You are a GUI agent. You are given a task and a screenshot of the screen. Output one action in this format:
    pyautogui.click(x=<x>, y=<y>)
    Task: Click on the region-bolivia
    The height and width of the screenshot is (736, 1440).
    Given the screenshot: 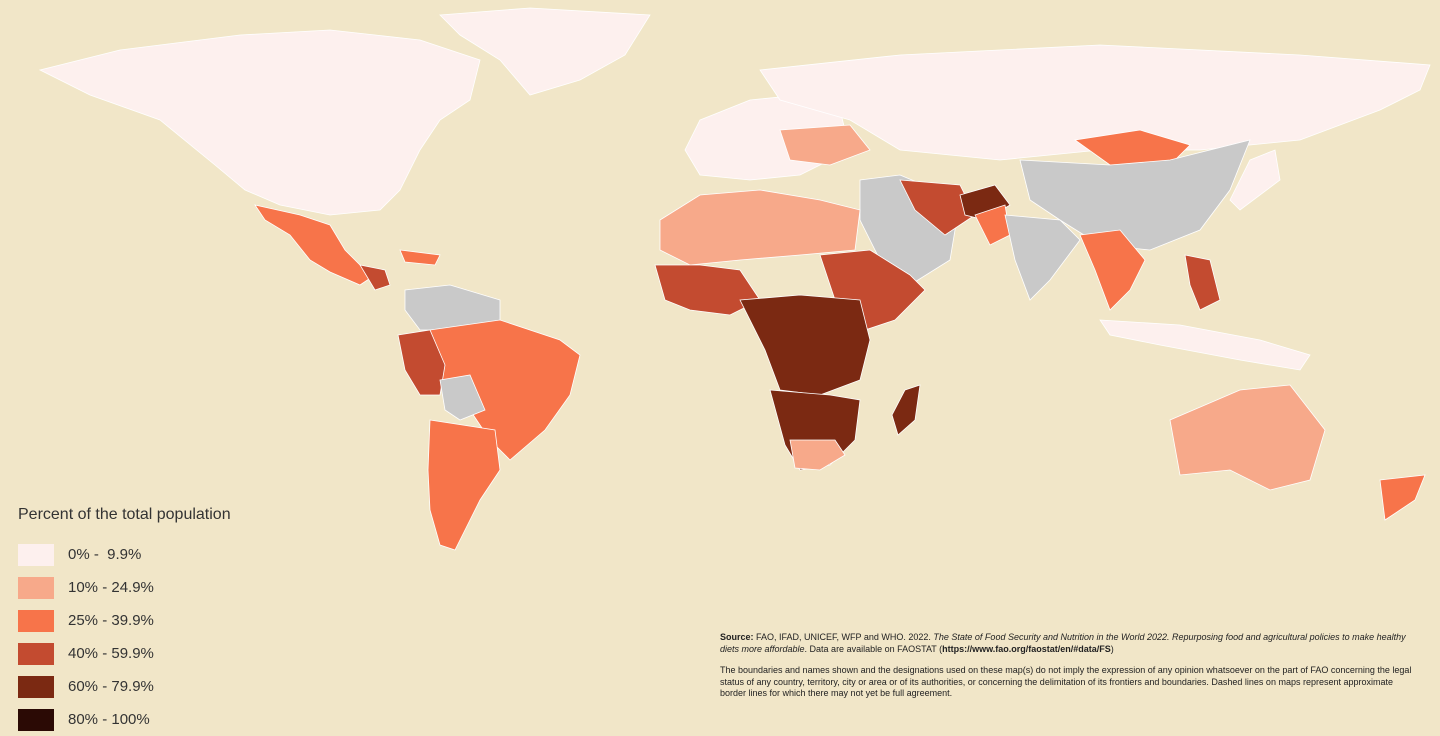 What is the action you would take?
    pyautogui.click(x=462, y=397)
    